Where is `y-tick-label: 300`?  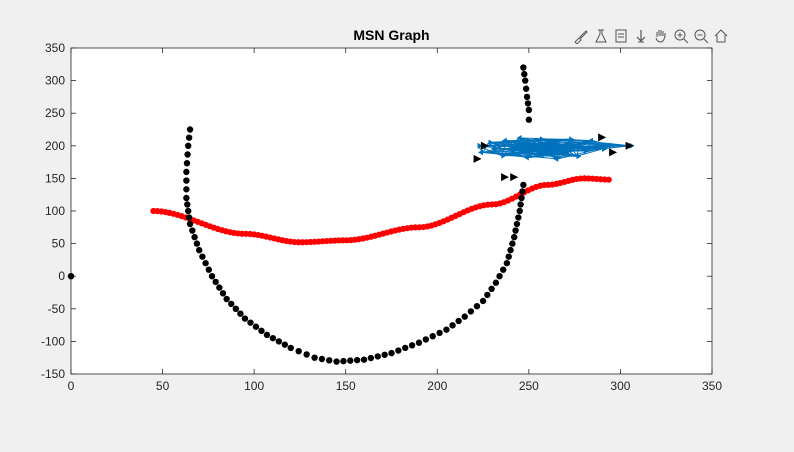
y-tick-label: 300 is located at coordinates (55, 81).